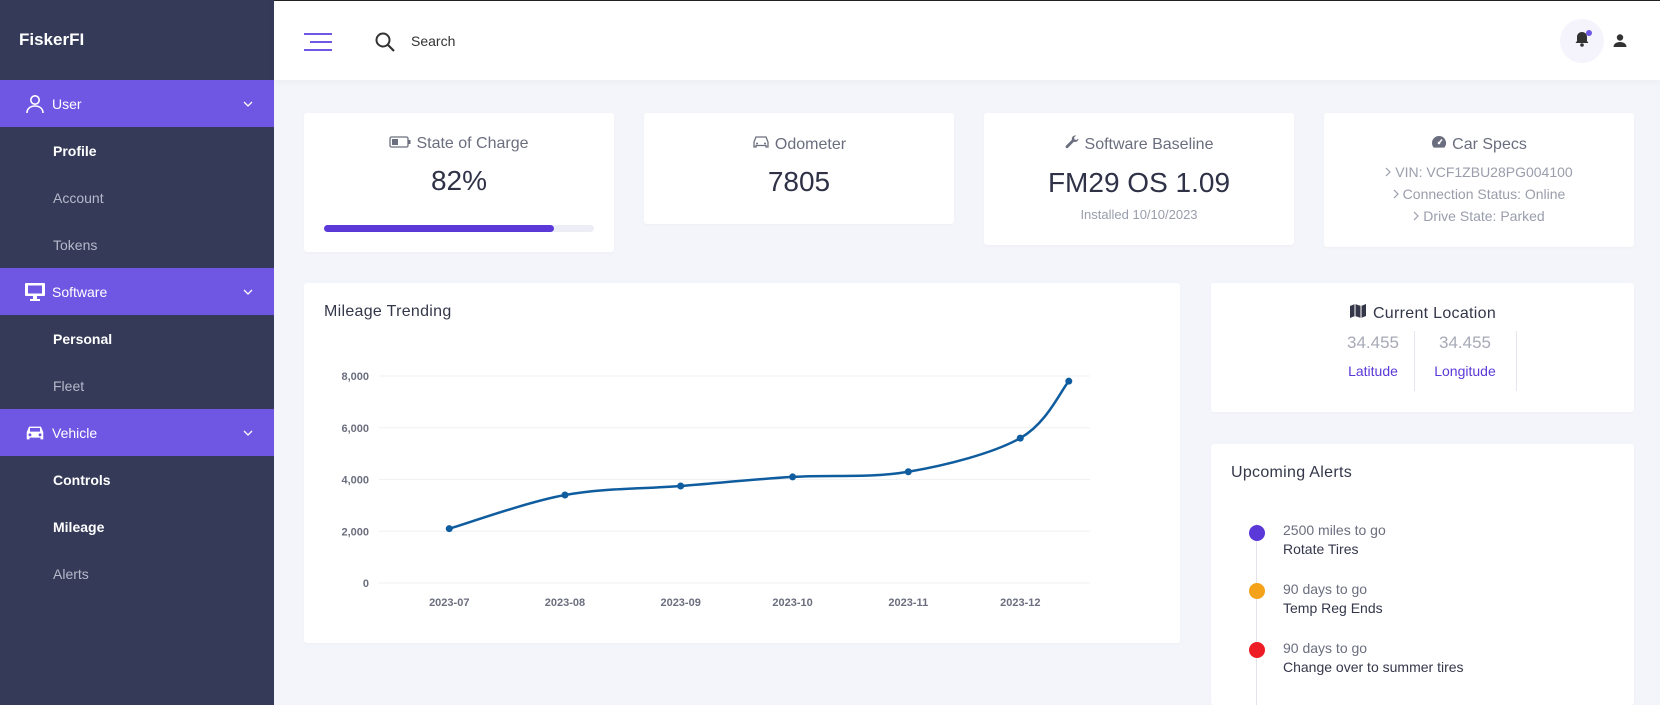 The width and height of the screenshot is (1660, 705). What do you see at coordinates (810, 144) in the screenshot?
I see `card-title: Odometer` at bounding box center [810, 144].